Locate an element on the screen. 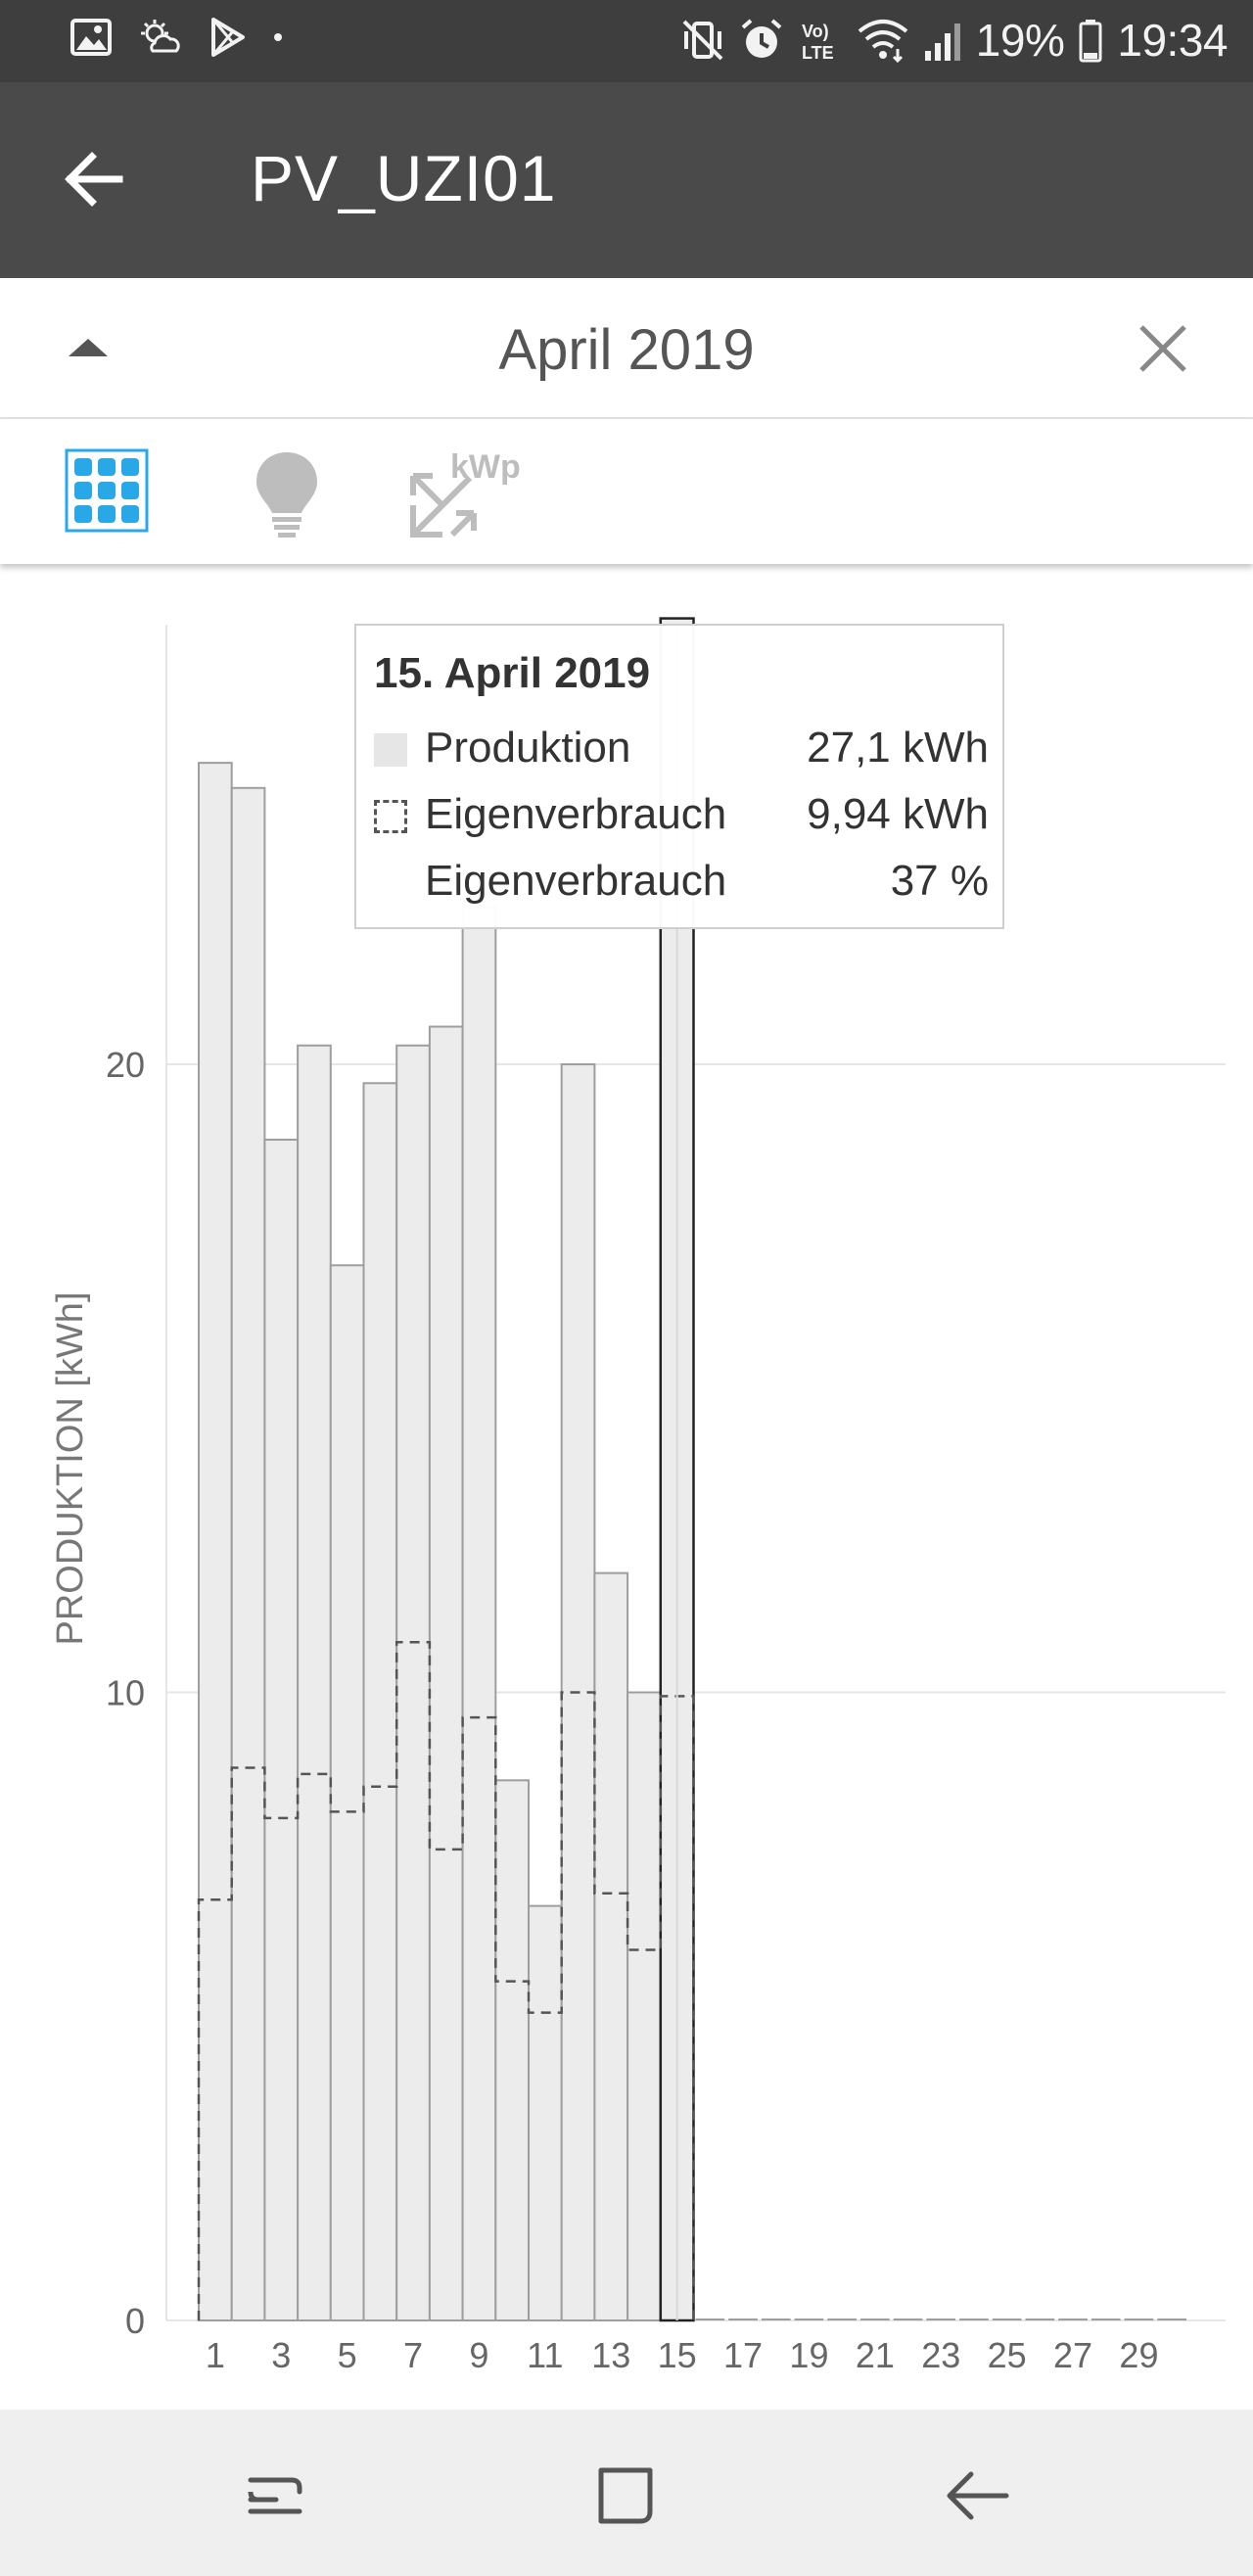 Image resolution: width=1253 pixels, height=2576 pixels. month-header: April 2019 is located at coordinates (626, 349).